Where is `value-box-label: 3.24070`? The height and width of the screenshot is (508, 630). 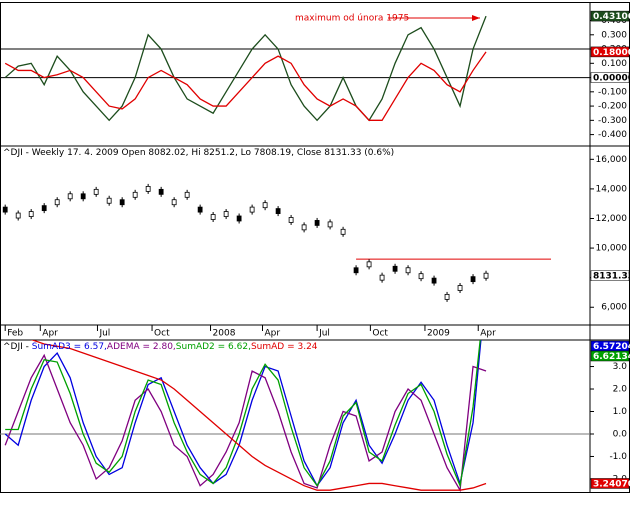 value-box-label: 3.24070 is located at coordinates (611, 484).